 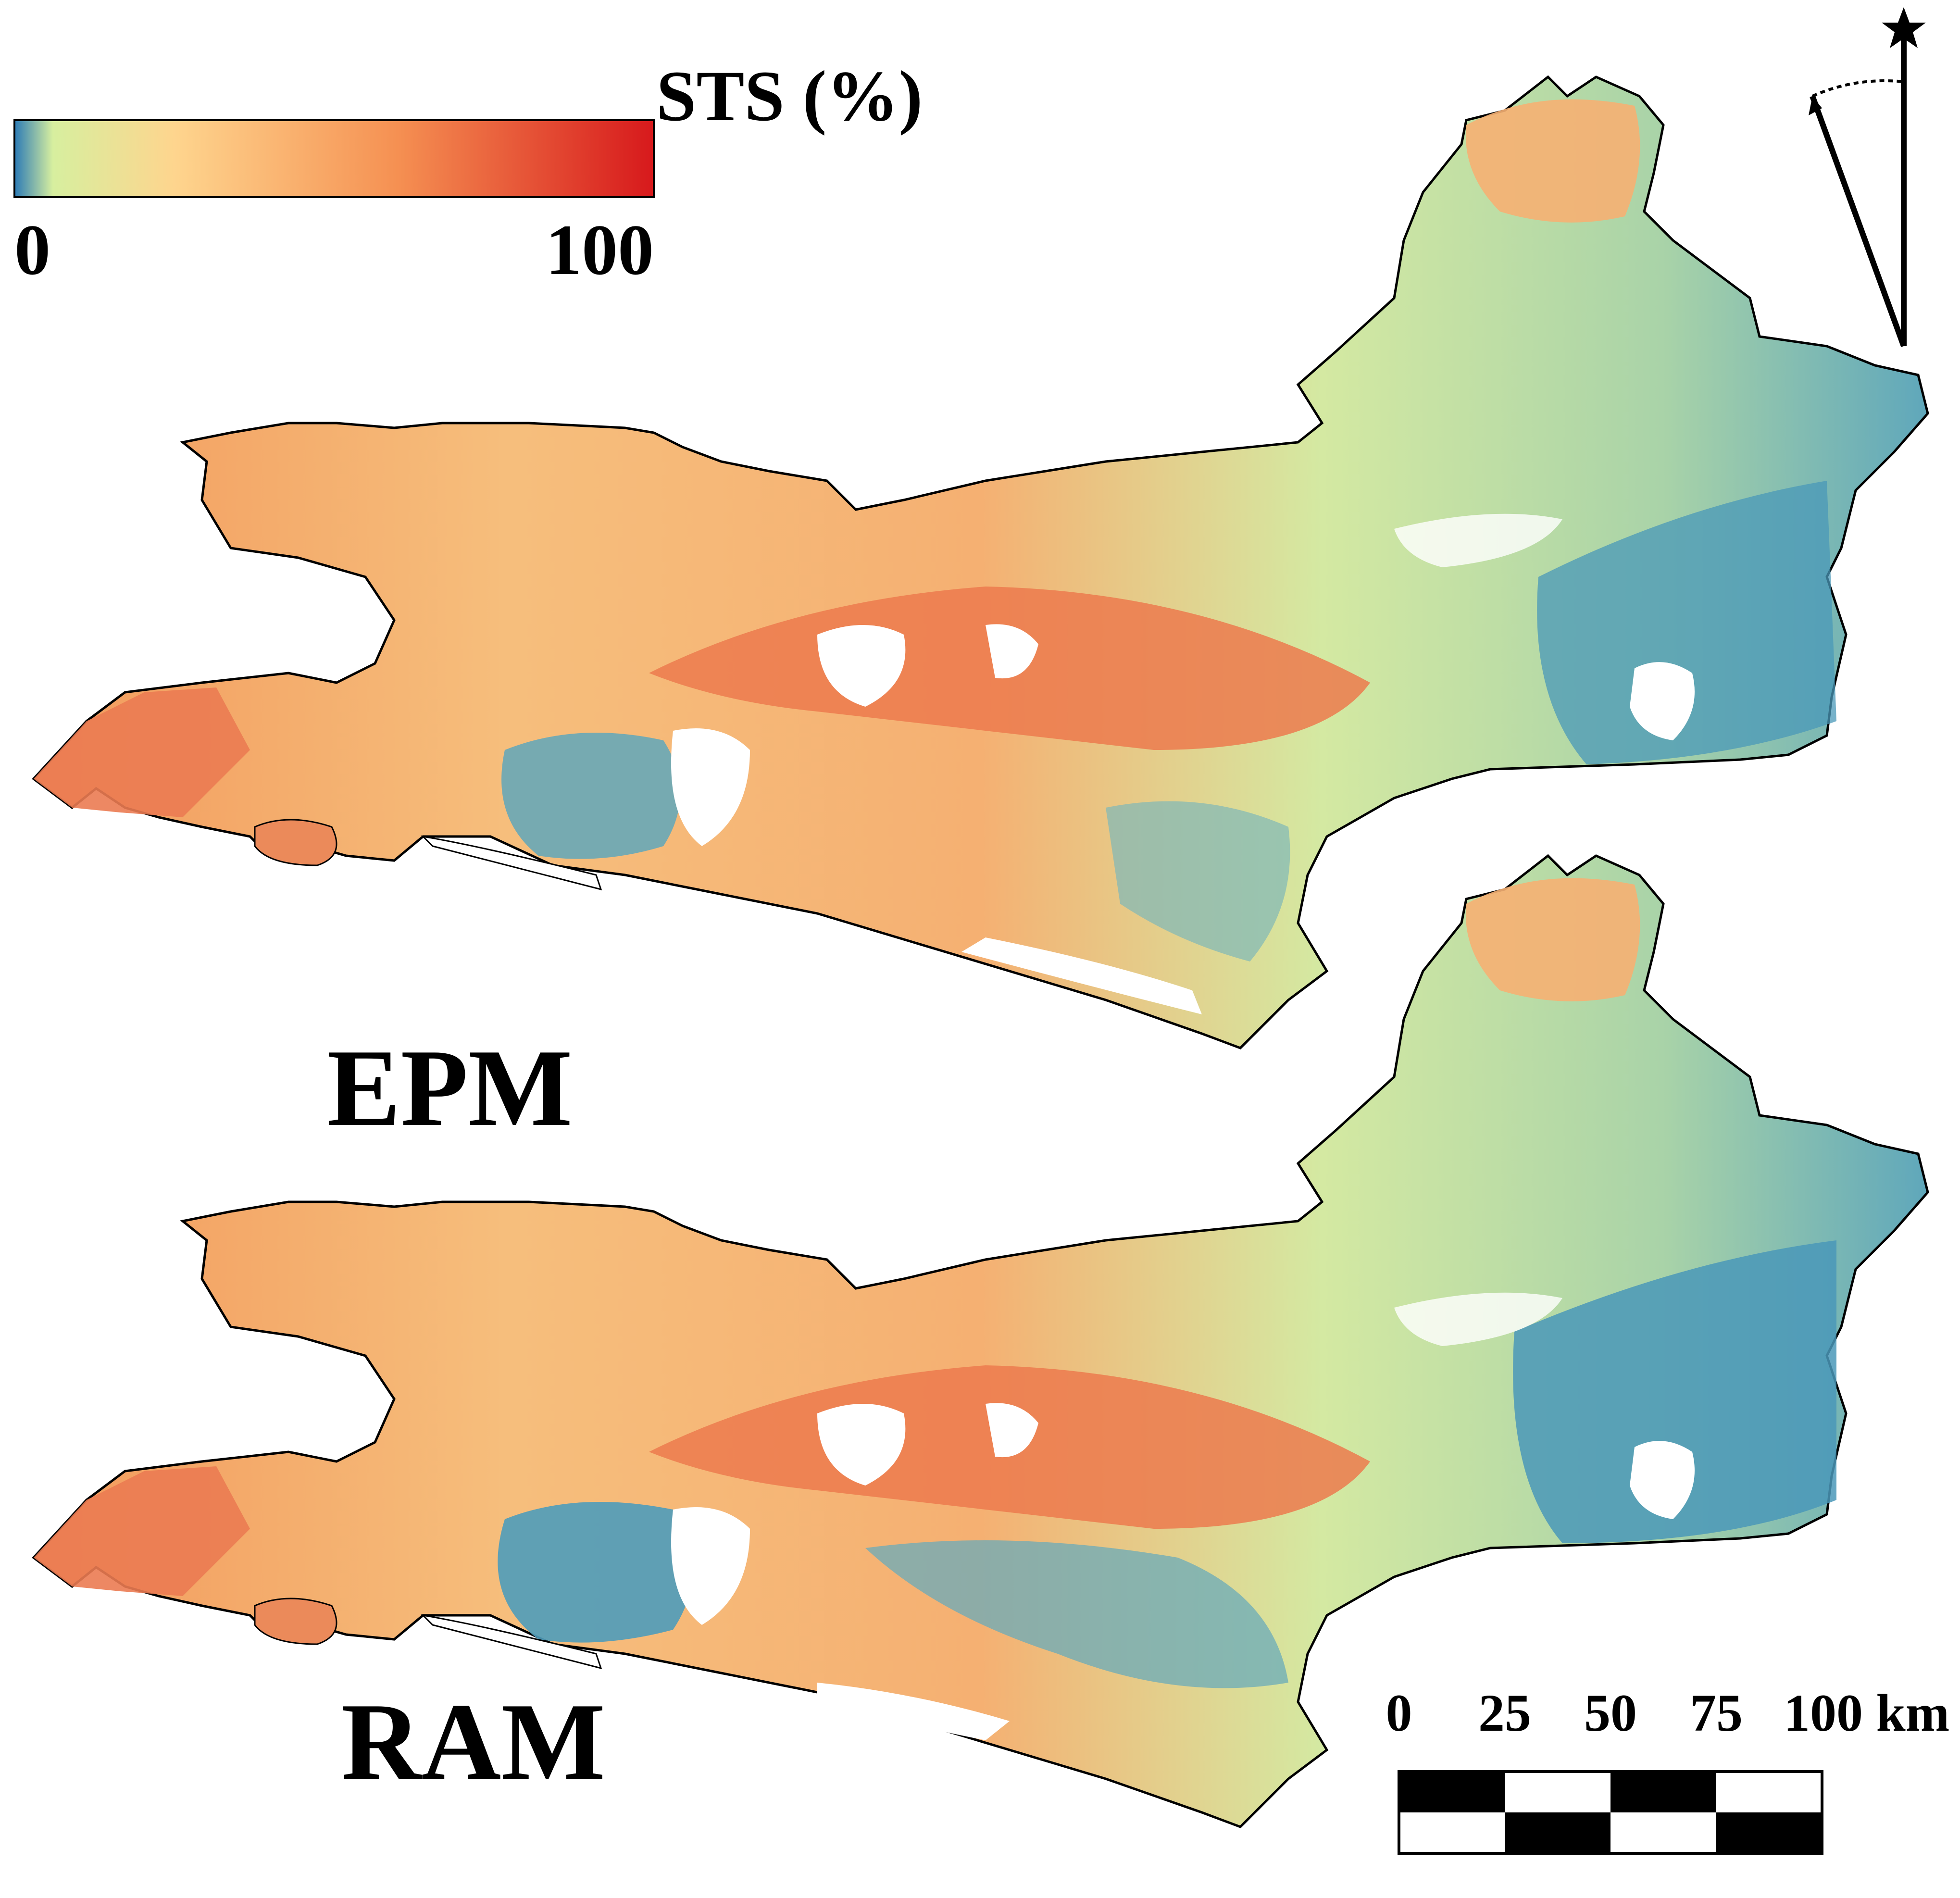 What do you see at coordinates (1610, 1713) in the screenshot?
I see `scale-label-50: 50` at bounding box center [1610, 1713].